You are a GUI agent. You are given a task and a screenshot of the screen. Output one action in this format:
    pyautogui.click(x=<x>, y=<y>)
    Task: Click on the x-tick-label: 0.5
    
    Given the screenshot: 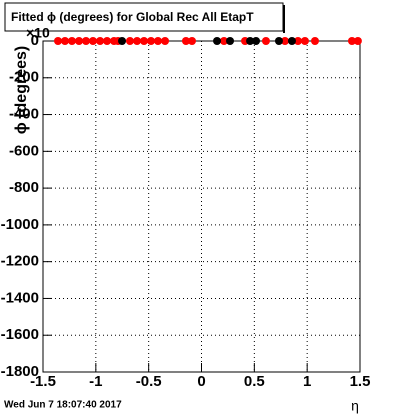 What is the action you would take?
    pyautogui.click(x=254, y=381)
    